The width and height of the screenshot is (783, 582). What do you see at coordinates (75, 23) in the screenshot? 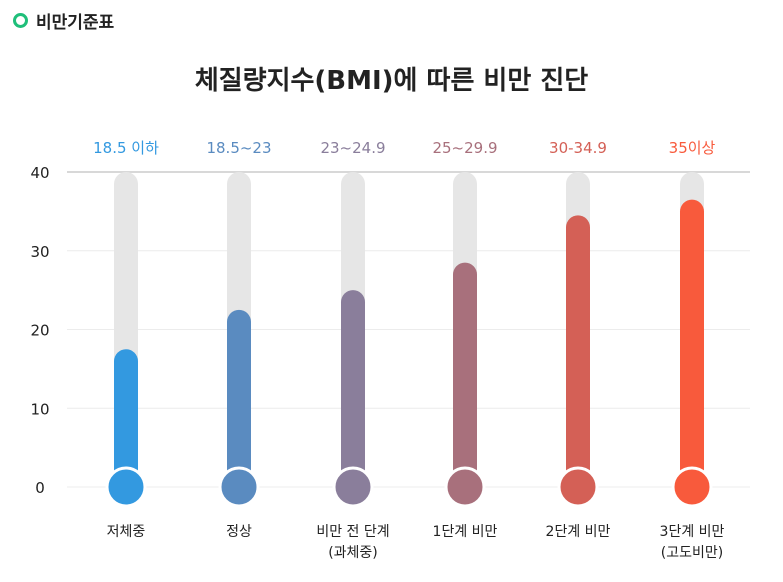
I see `header-label: 비만기준표` at bounding box center [75, 23].